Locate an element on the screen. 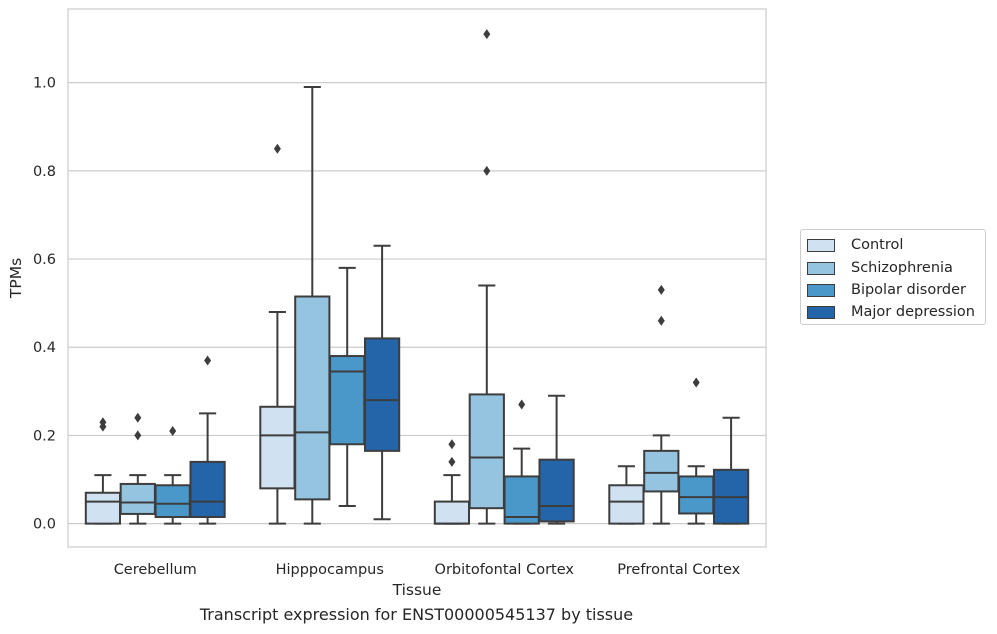 The image size is (997, 634). y-tick-label: 0.4 is located at coordinates (44, 348).